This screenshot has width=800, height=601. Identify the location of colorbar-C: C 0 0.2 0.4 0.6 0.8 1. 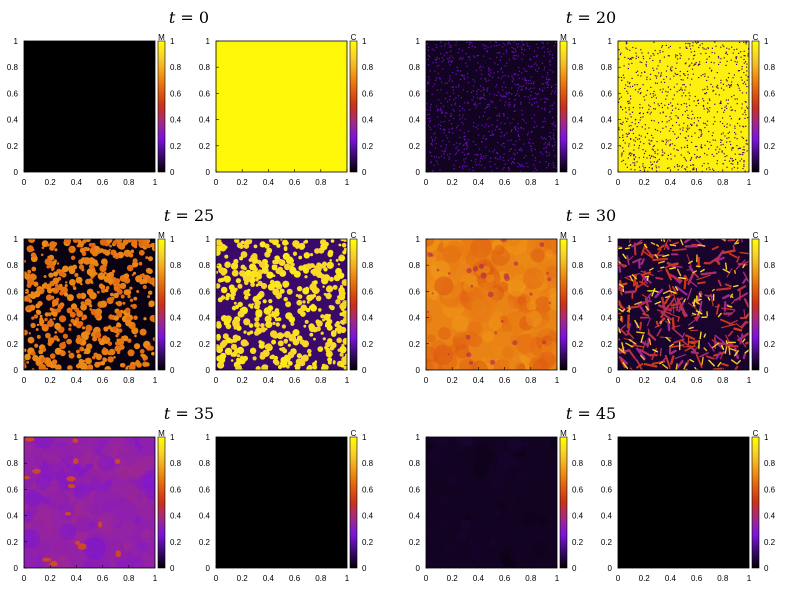
(361, 303).